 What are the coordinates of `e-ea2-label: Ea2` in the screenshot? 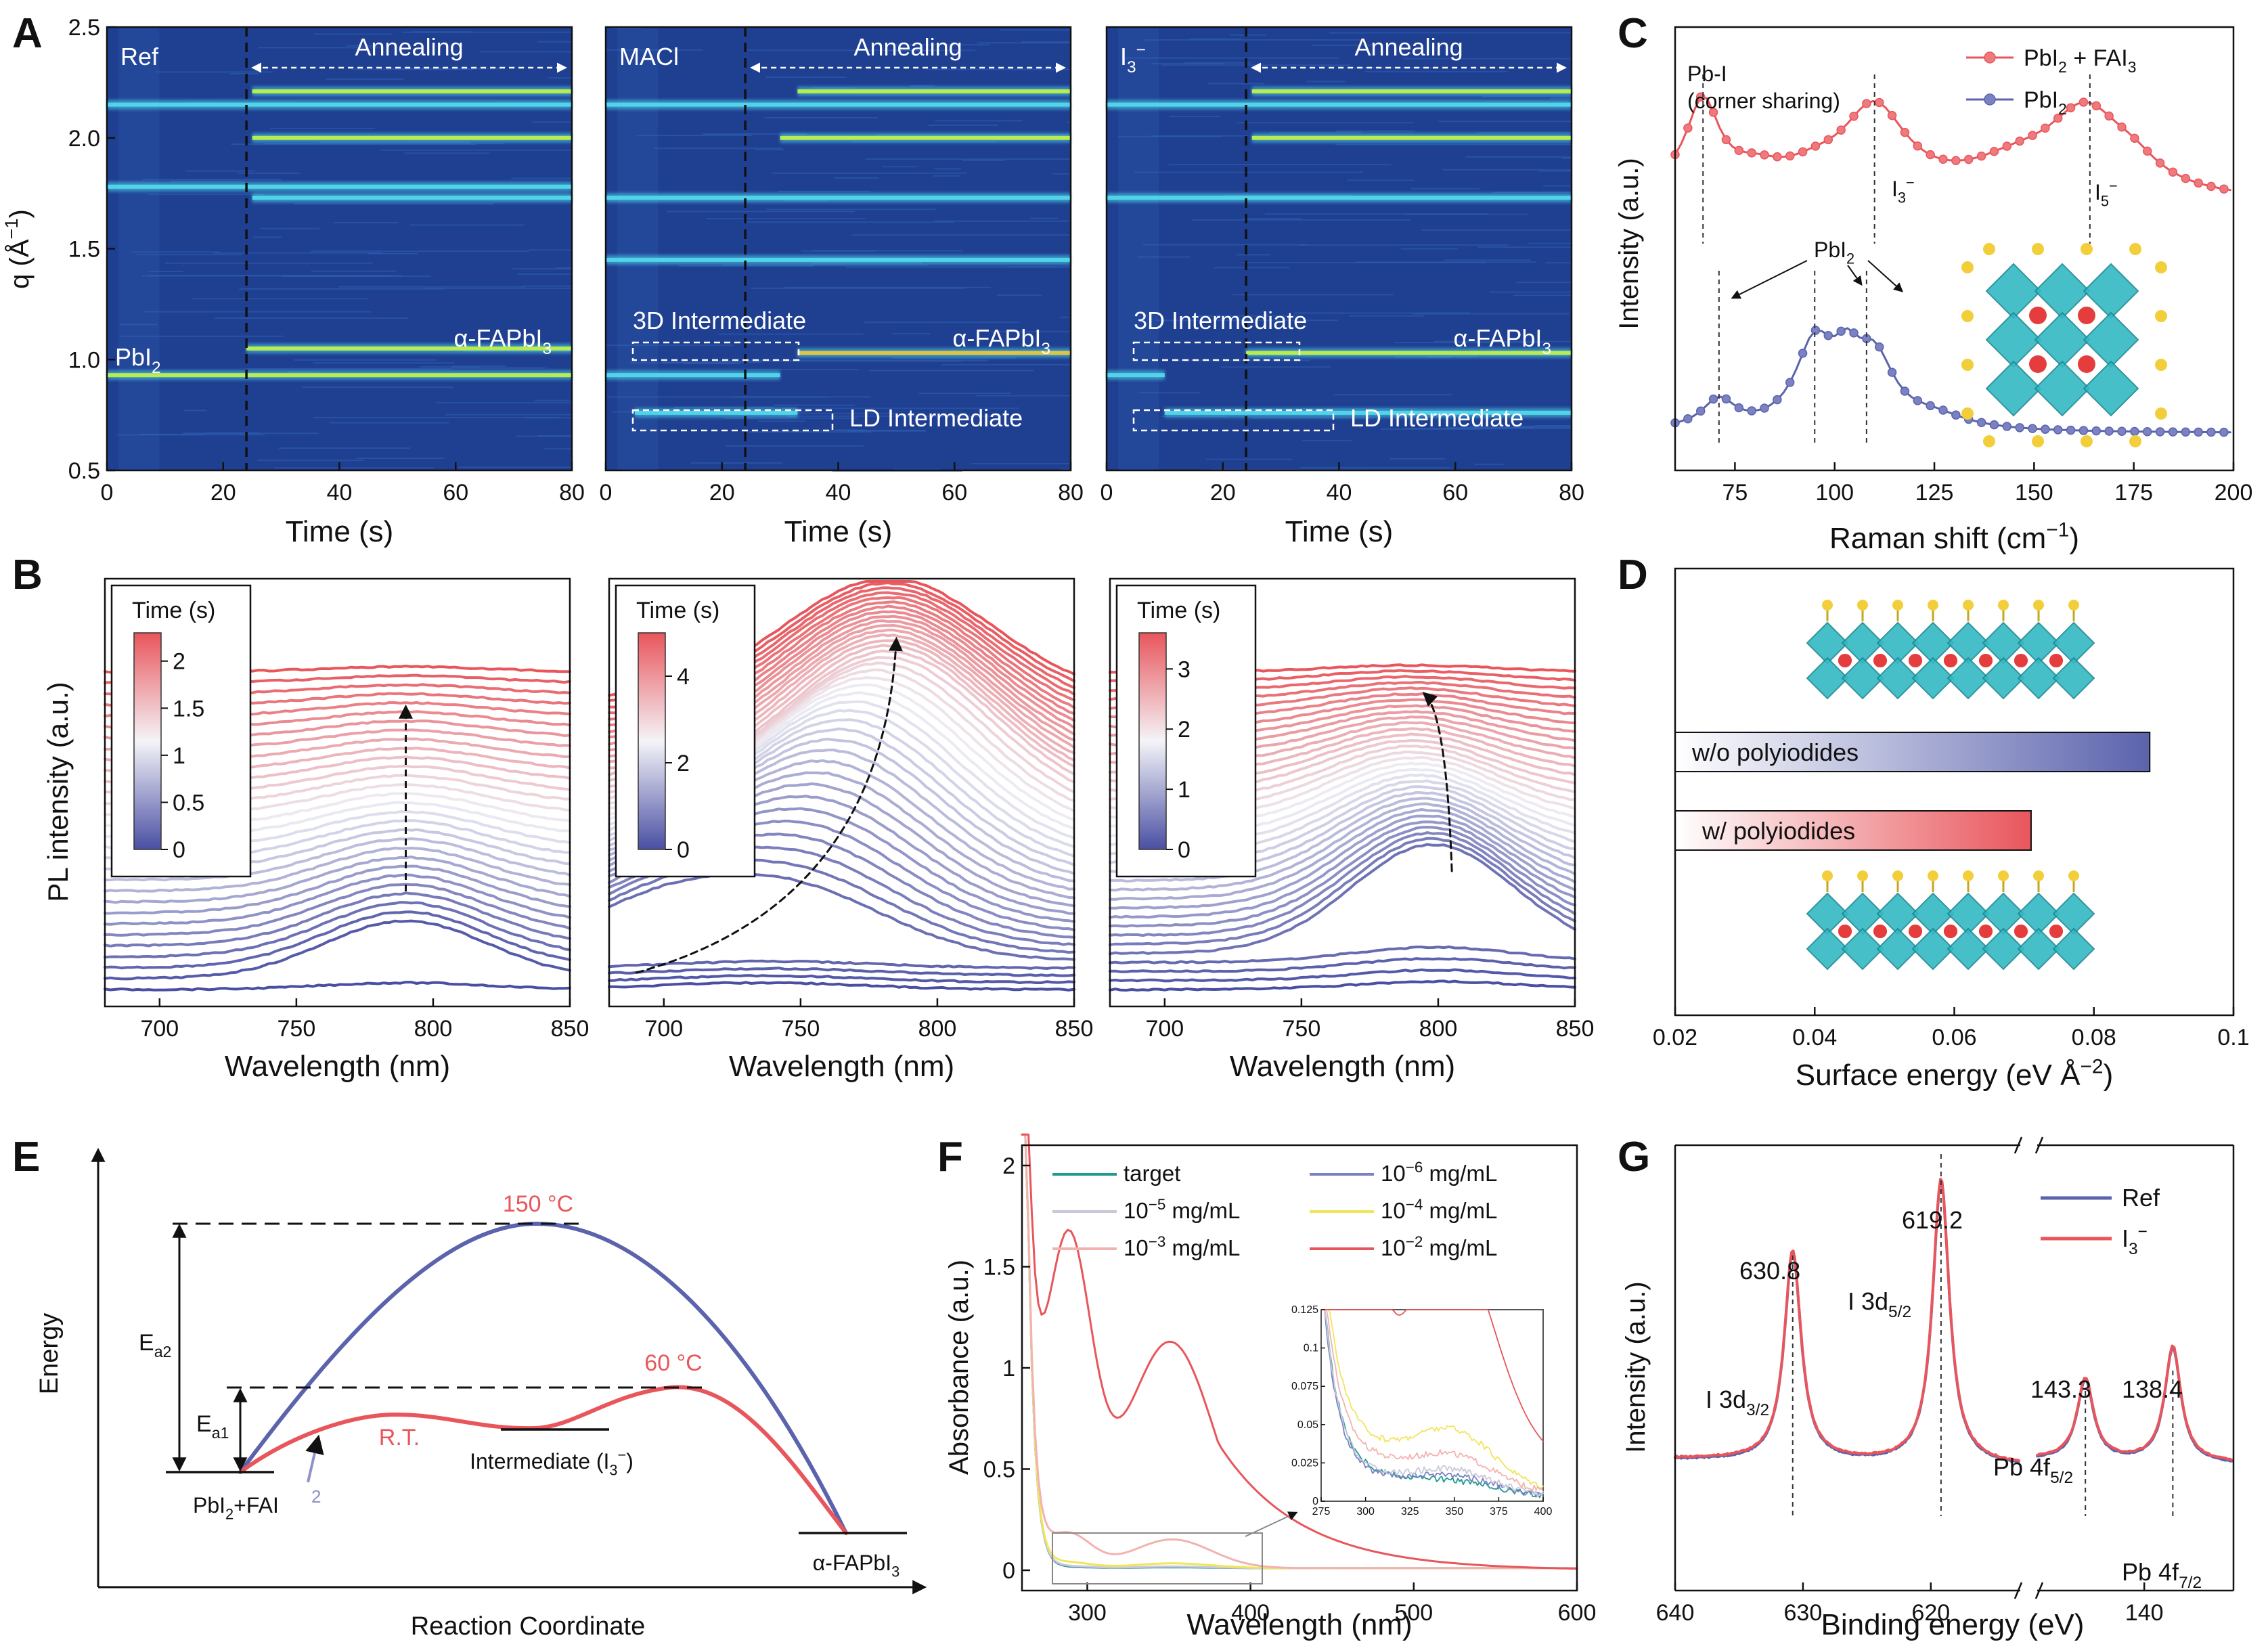 It's located at (155, 1345).